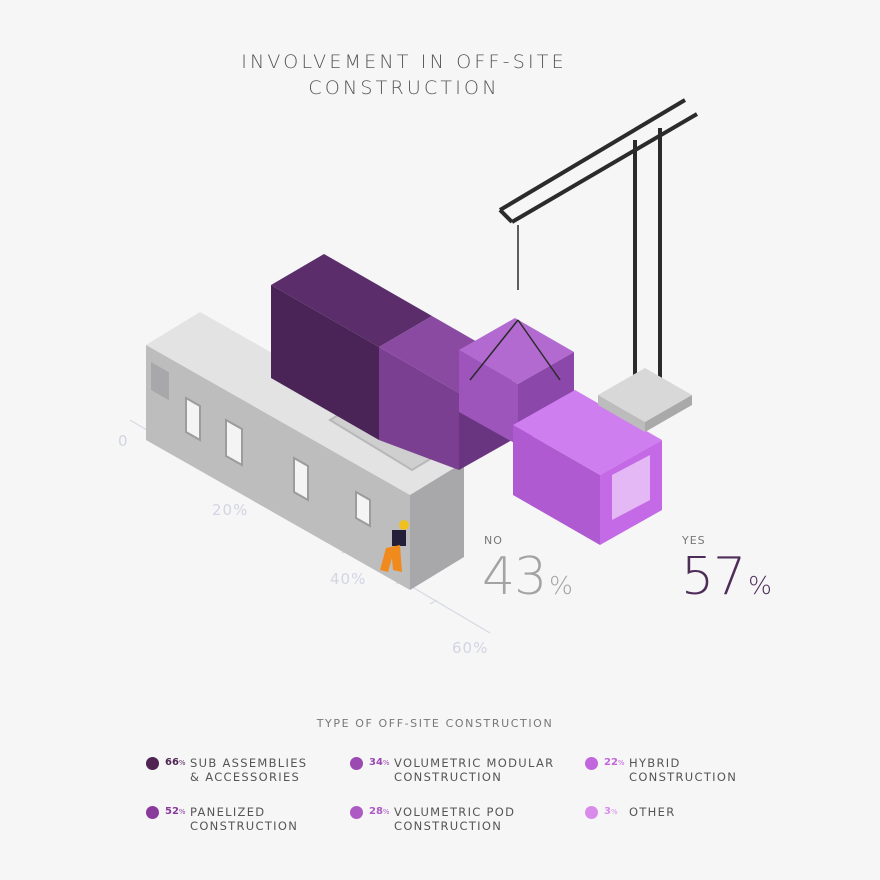  I want to click on legend-percent: 22%, so click(614, 762).